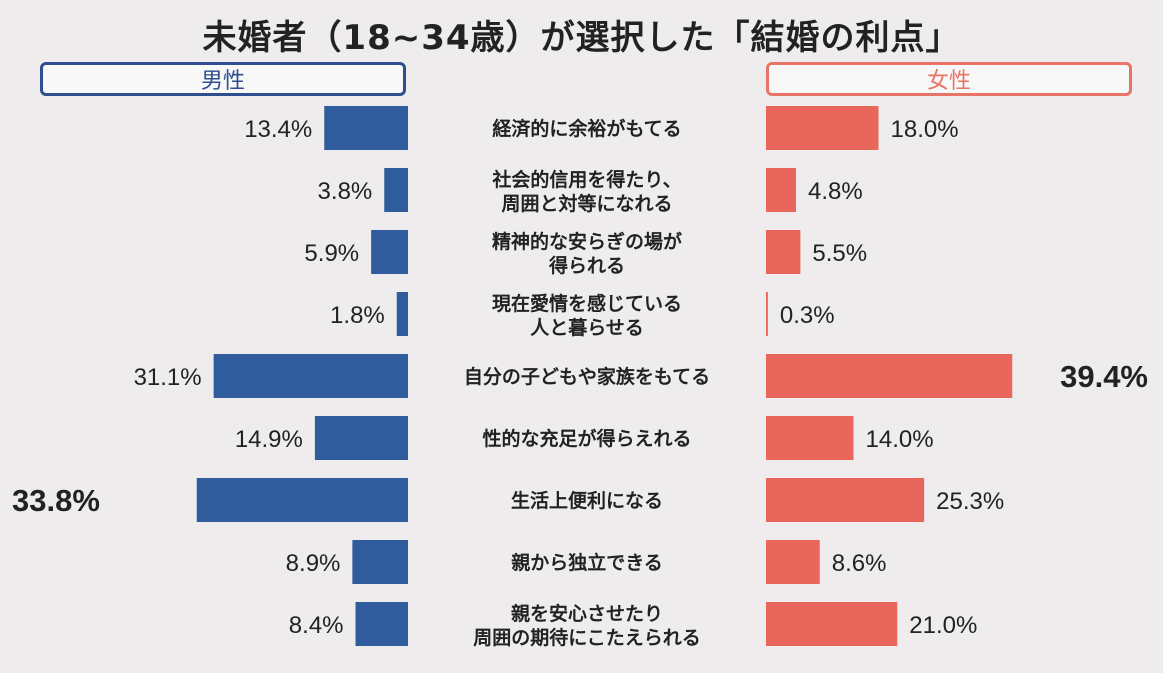 Image resolution: width=1163 pixels, height=673 pixels. What do you see at coordinates (835, 191) in the screenshot?
I see `value-label-female: 4.8%` at bounding box center [835, 191].